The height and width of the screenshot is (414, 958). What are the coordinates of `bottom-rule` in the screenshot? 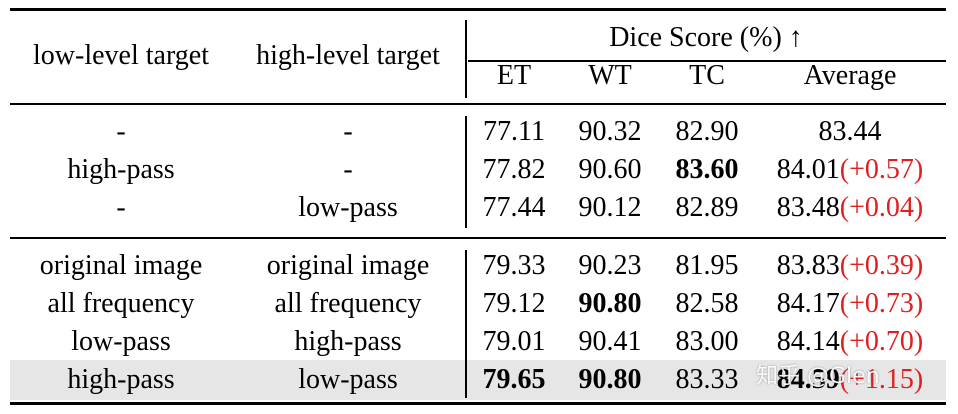 It's located at (478, 403).